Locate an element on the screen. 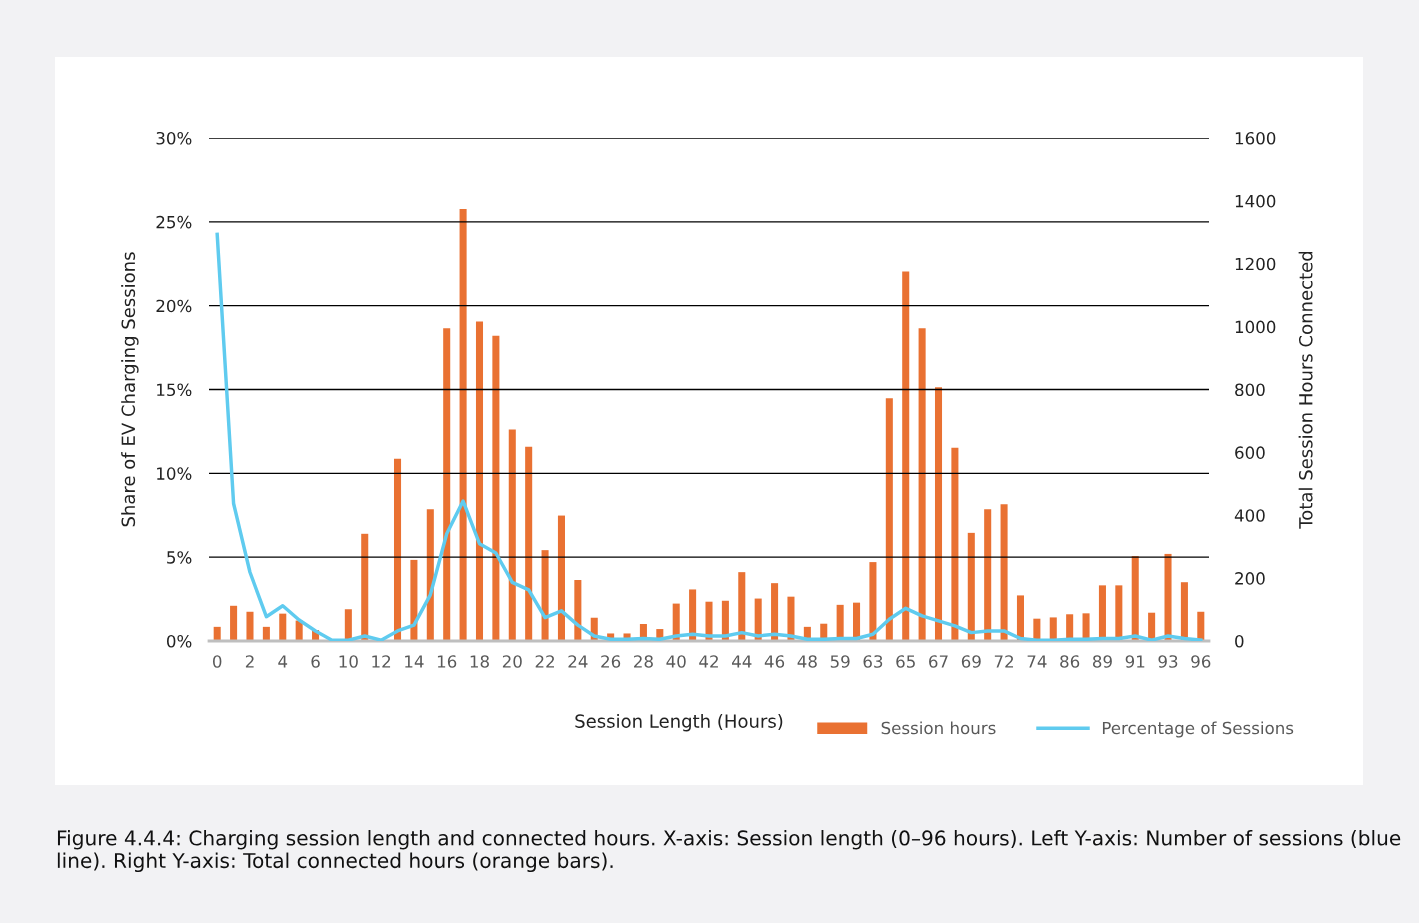  x-tick-label: 74 is located at coordinates (1037, 661).